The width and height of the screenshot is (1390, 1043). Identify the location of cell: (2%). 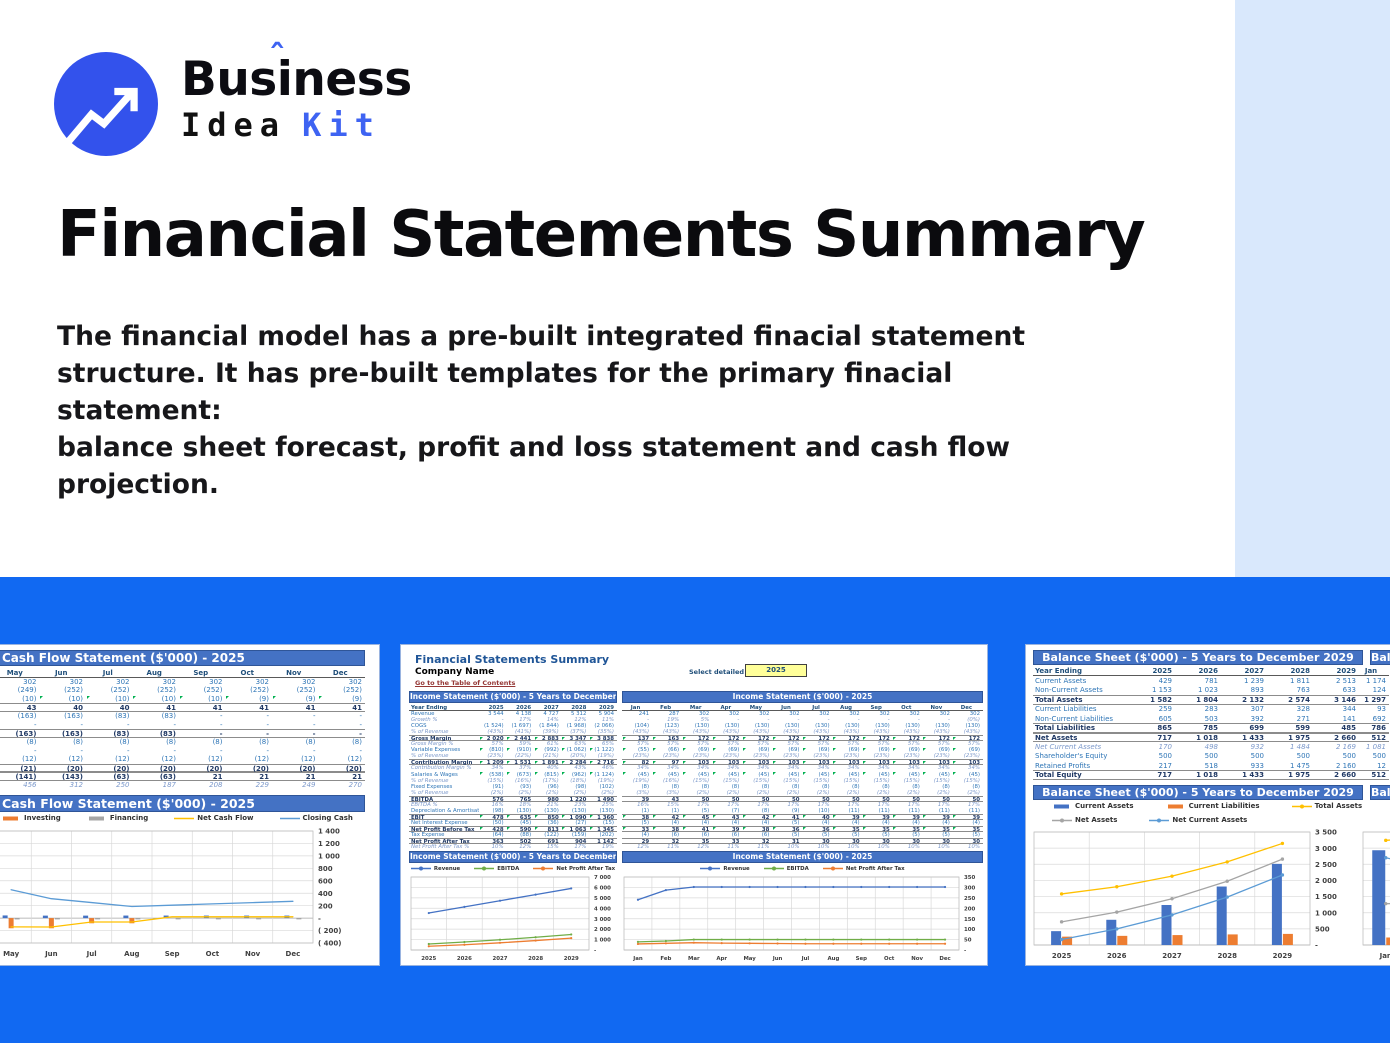
(552, 792).